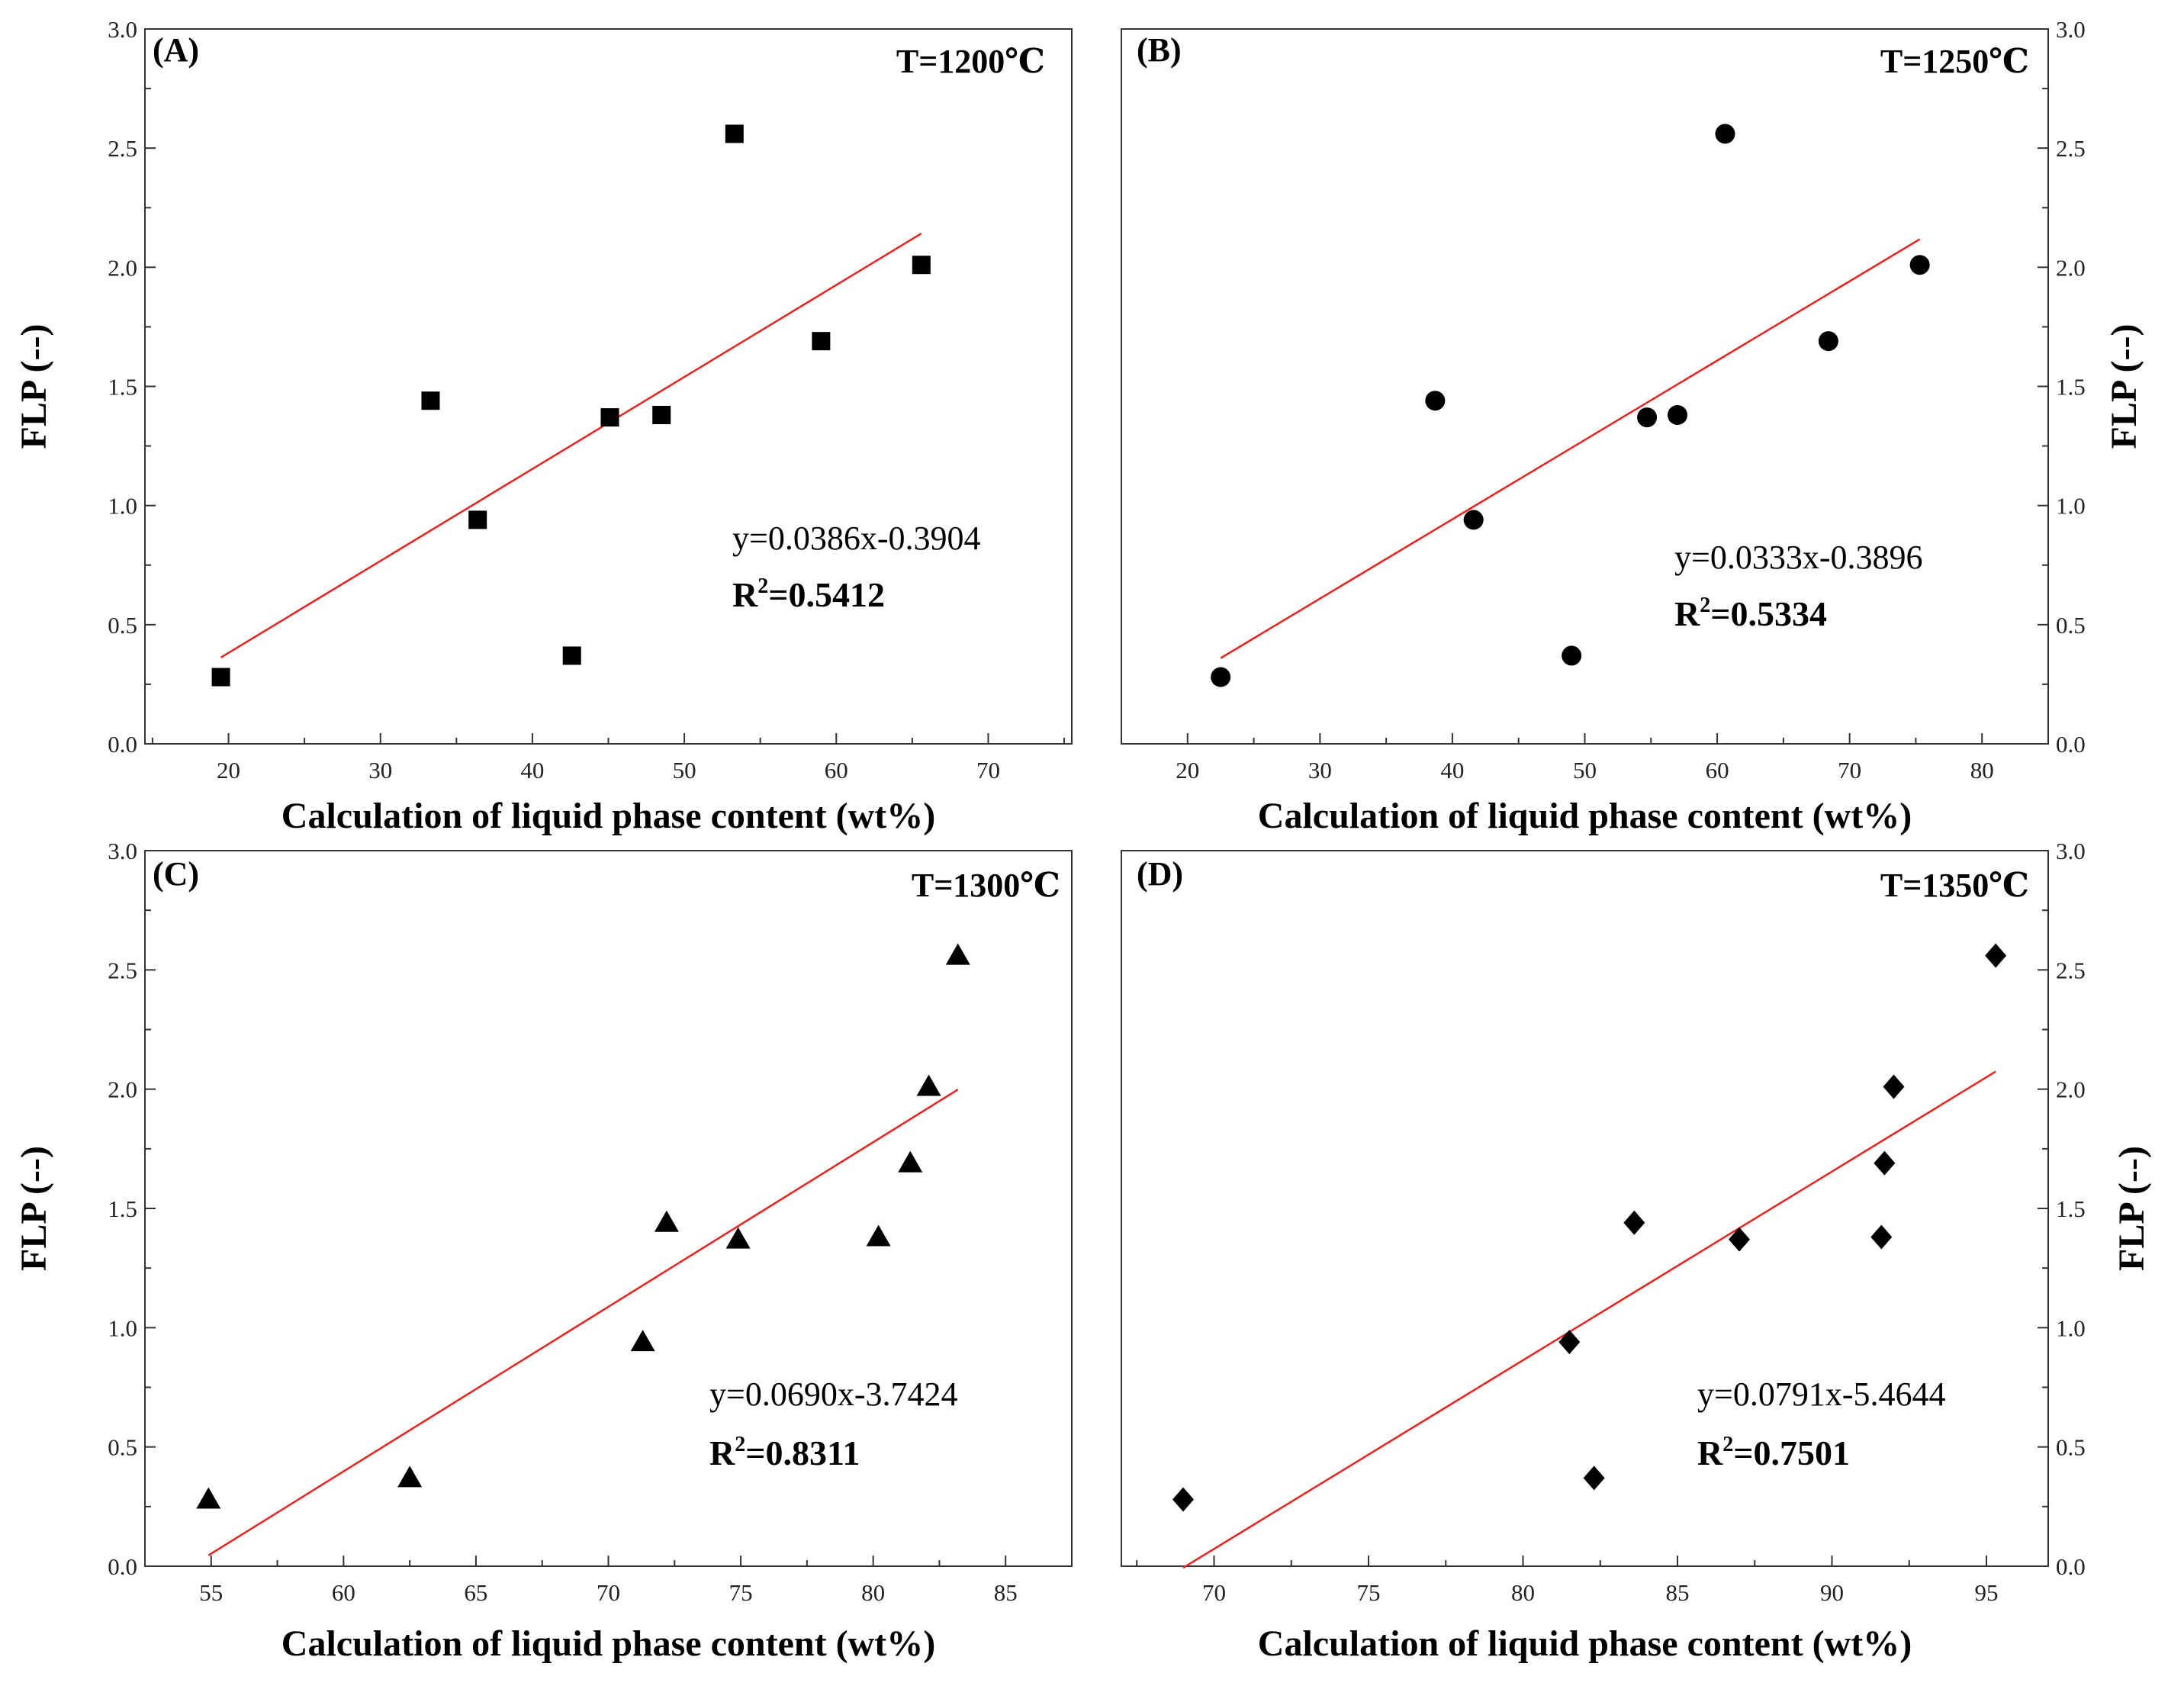 The image size is (2184, 1686). Describe the element at coordinates (1821, 1394) in the screenshot. I see `fit-equation: y=0.0791x-5.4644` at that location.